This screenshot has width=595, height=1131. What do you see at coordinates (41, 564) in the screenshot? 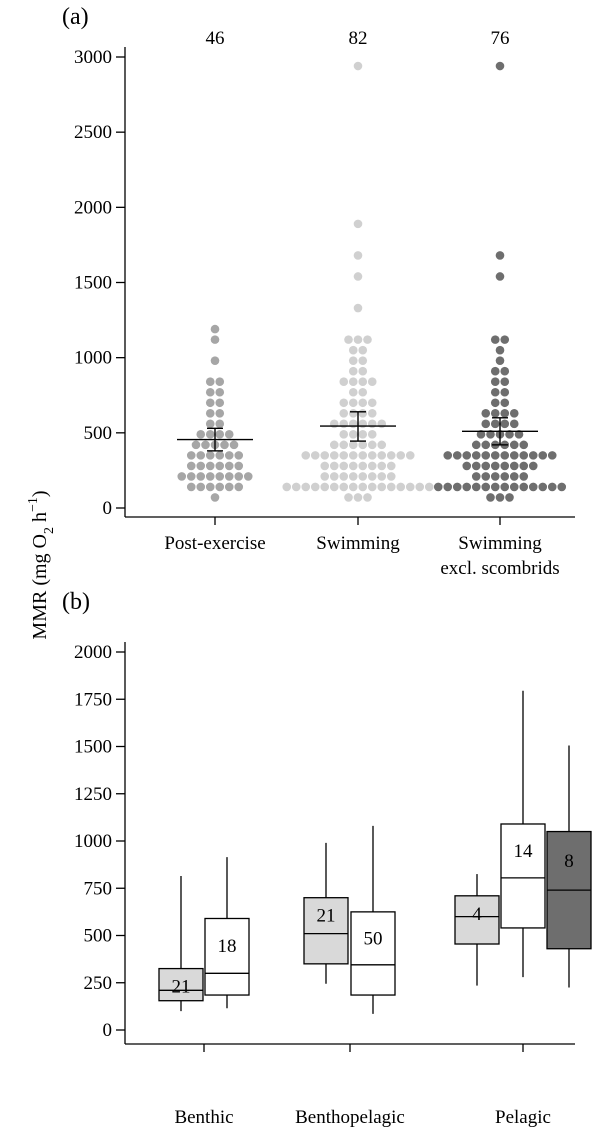
I see `y-axis-label: MMR (mg O2 h−1)` at bounding box center [41, 564].